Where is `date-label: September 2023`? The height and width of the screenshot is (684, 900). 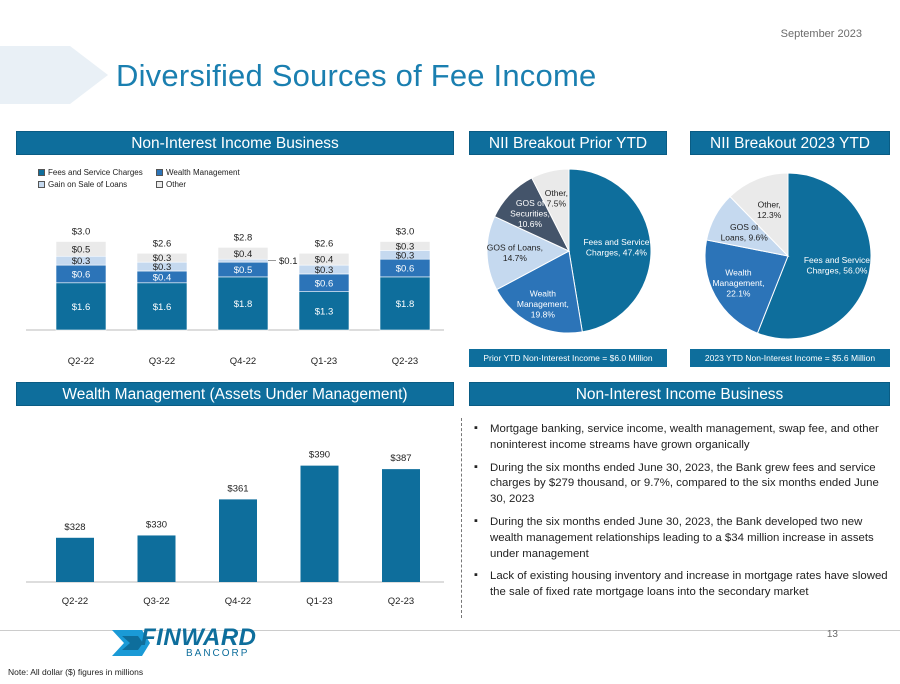 date-label: September 2023 is located at coordinates (821, 34).